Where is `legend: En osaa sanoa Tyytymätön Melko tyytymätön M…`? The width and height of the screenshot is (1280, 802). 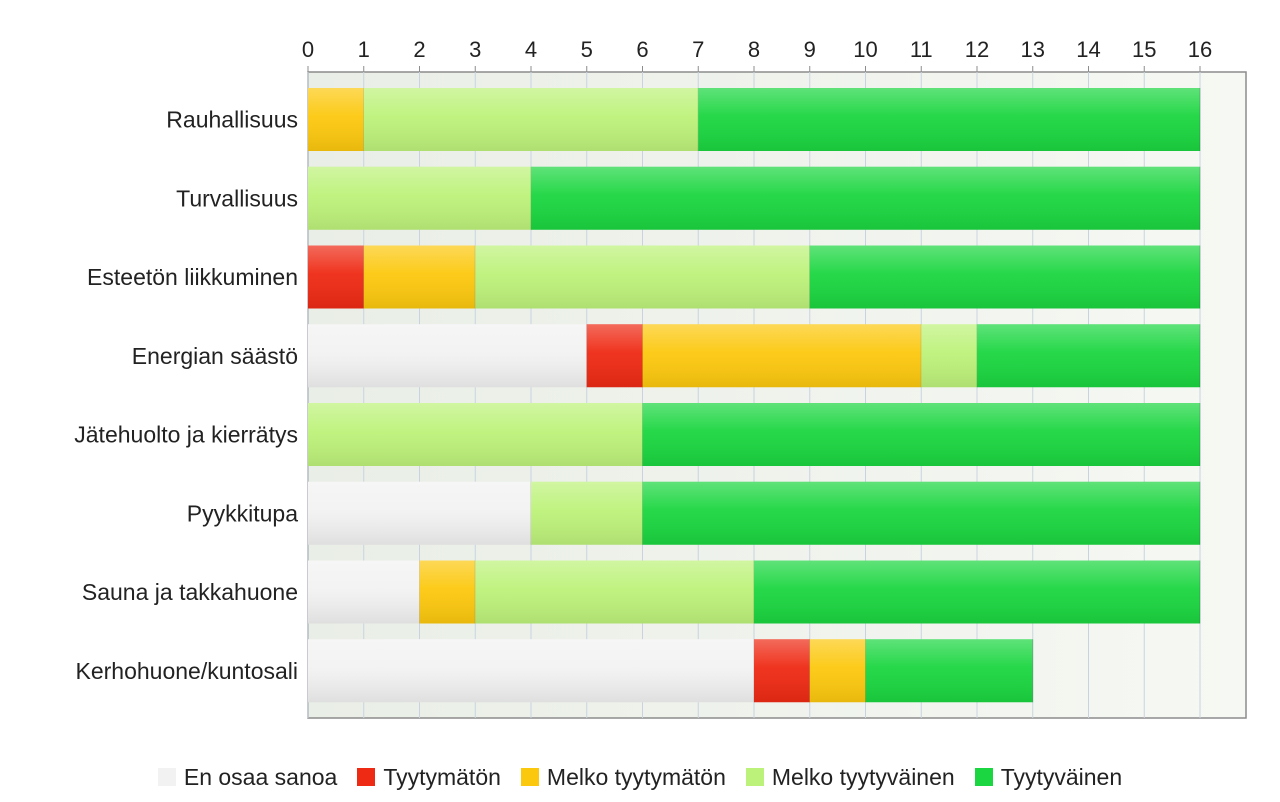
legend: En osaa sanoa Tyytymätön Melko tyytymätön M… is located at coordinates (640, 777).